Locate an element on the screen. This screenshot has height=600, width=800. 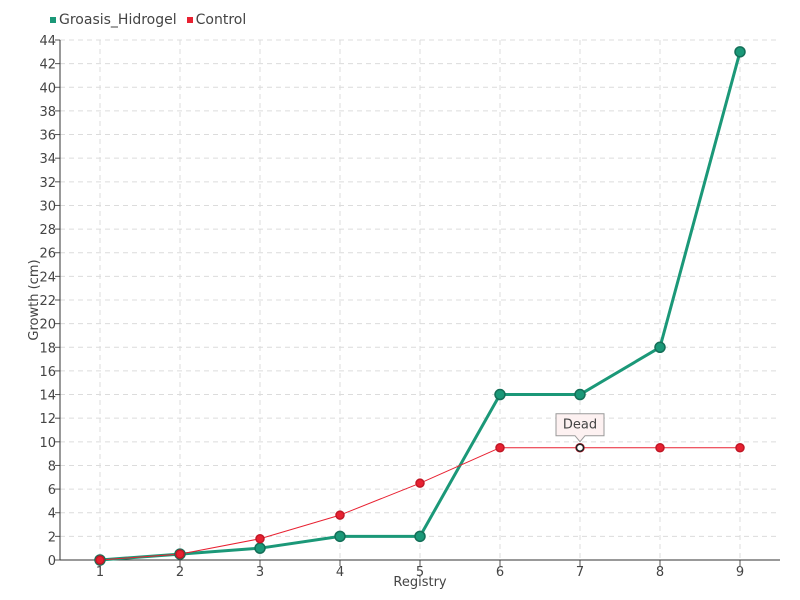
annotations: Dead is located at coordinates (580, 432).